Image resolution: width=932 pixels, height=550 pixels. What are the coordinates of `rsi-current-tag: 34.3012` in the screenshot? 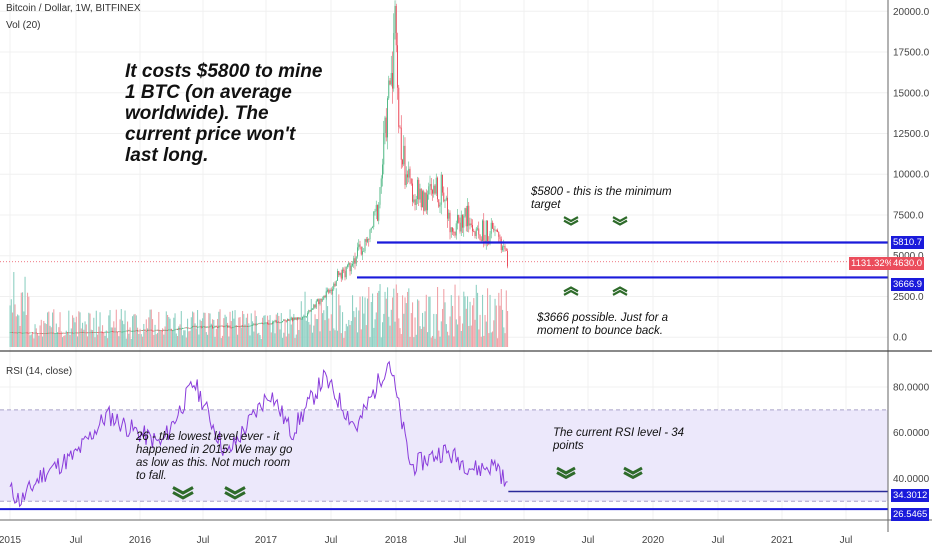 It's located at (910, 495).